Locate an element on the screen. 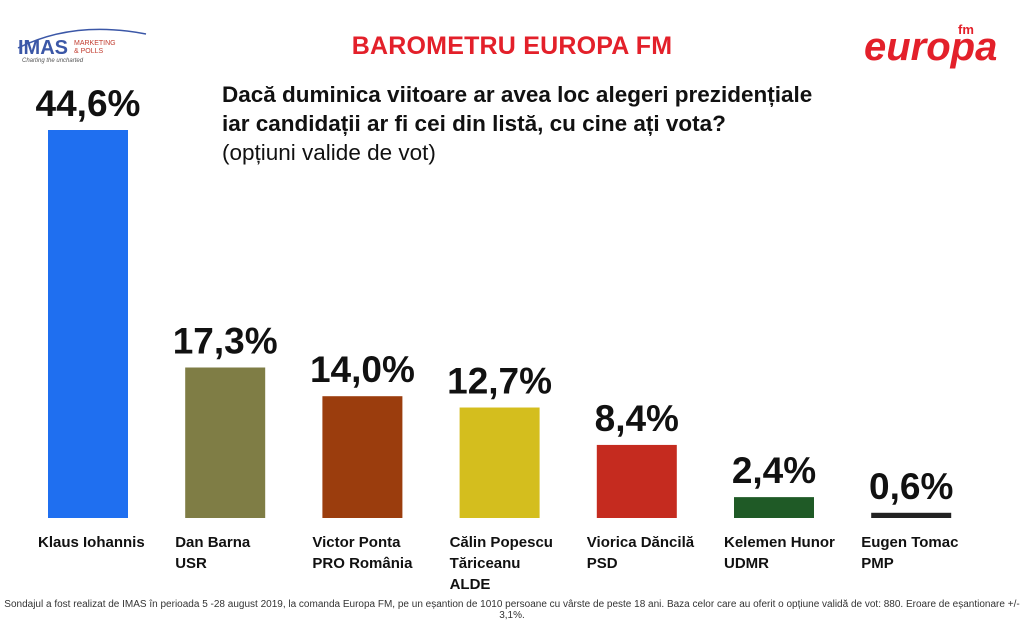 This screenshot has height=627, width=1024. bar-value-label-4: 8,4% is located at coordinates (637, 418).